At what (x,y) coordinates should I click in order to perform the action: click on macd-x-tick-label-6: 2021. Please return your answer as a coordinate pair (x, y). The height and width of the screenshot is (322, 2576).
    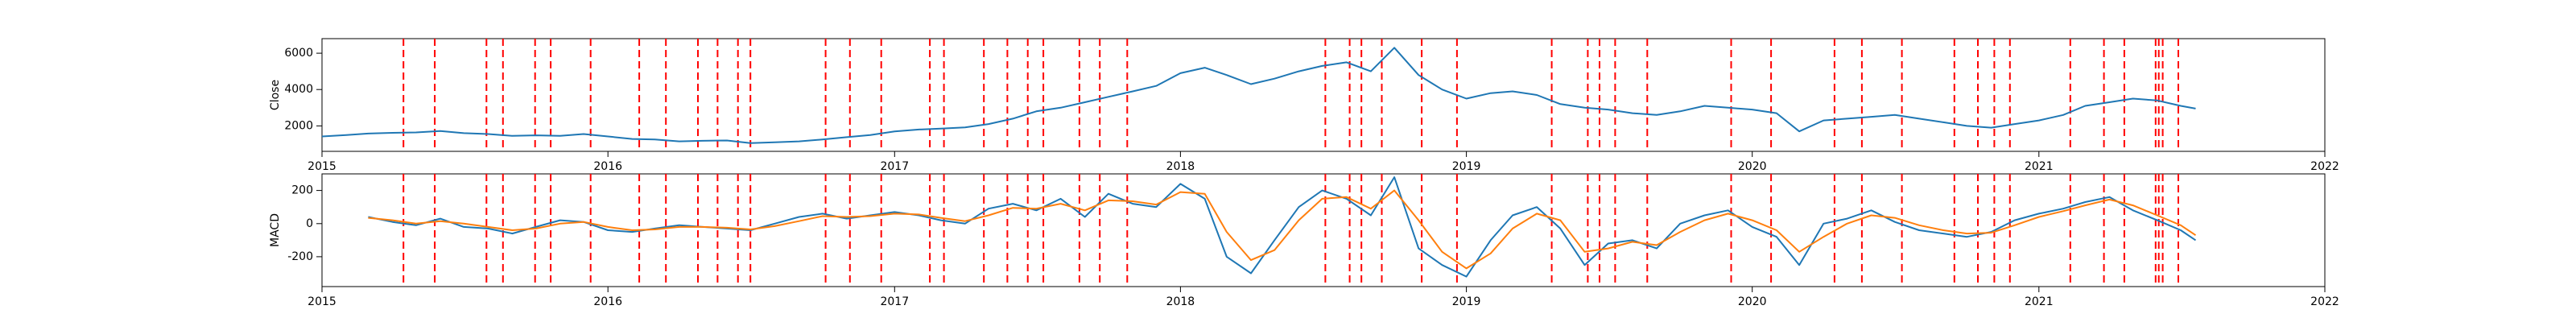
    Looking at the image, I should click on (2039, 301).